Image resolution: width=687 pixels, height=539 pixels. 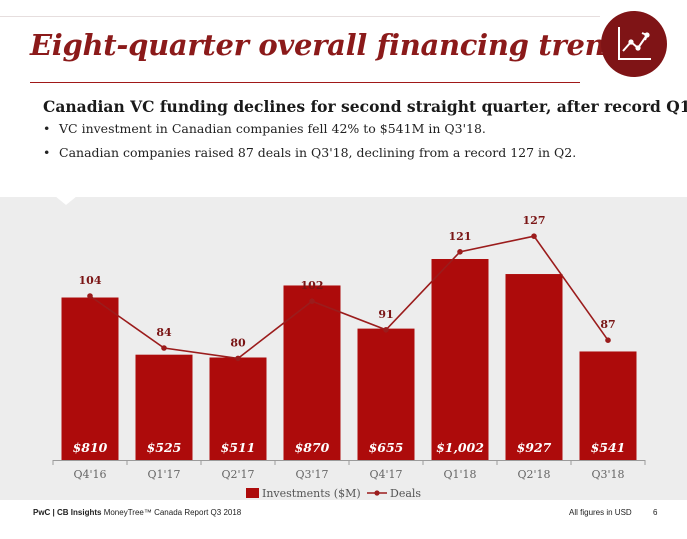 What do you see at coordinates (311, 493) in the screenshot?
I see `legend-investments-label: Investments ($M)` at bounding box center [311, 493].